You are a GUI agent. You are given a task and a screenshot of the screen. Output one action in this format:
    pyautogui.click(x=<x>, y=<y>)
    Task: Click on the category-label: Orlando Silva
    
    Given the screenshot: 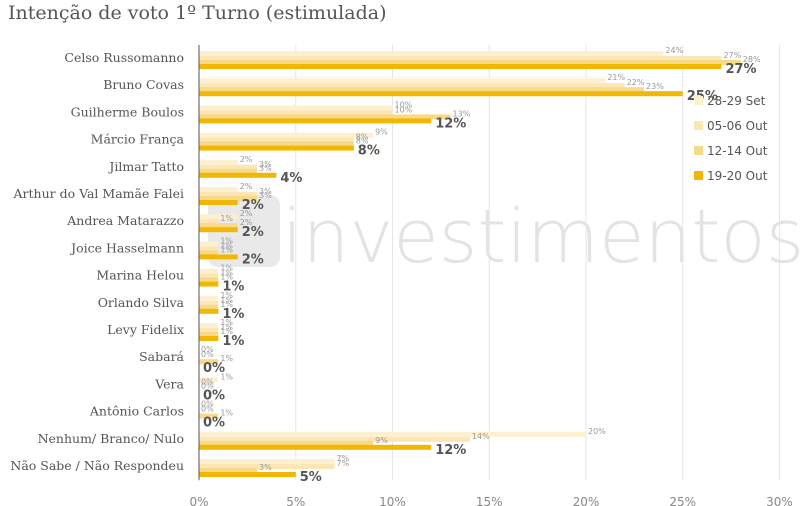 What is the action you would take?
    pyautogui.click(x=141, y=302)
    